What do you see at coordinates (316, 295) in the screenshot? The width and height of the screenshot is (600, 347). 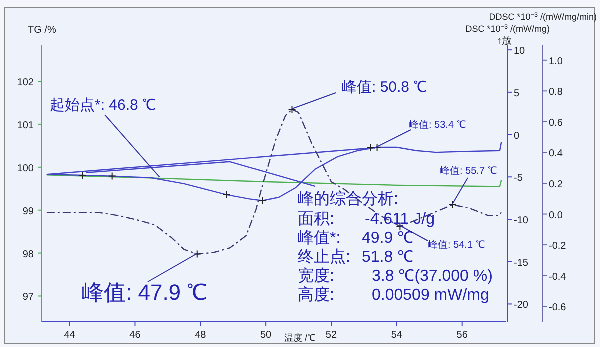 I see `annotation: 高度:` at bounding box center [316, 295].